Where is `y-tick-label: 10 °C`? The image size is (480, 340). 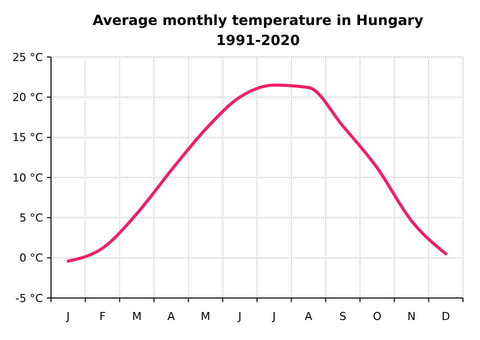
y-tick-label: 10 °C is located at coordinates (28, 177).